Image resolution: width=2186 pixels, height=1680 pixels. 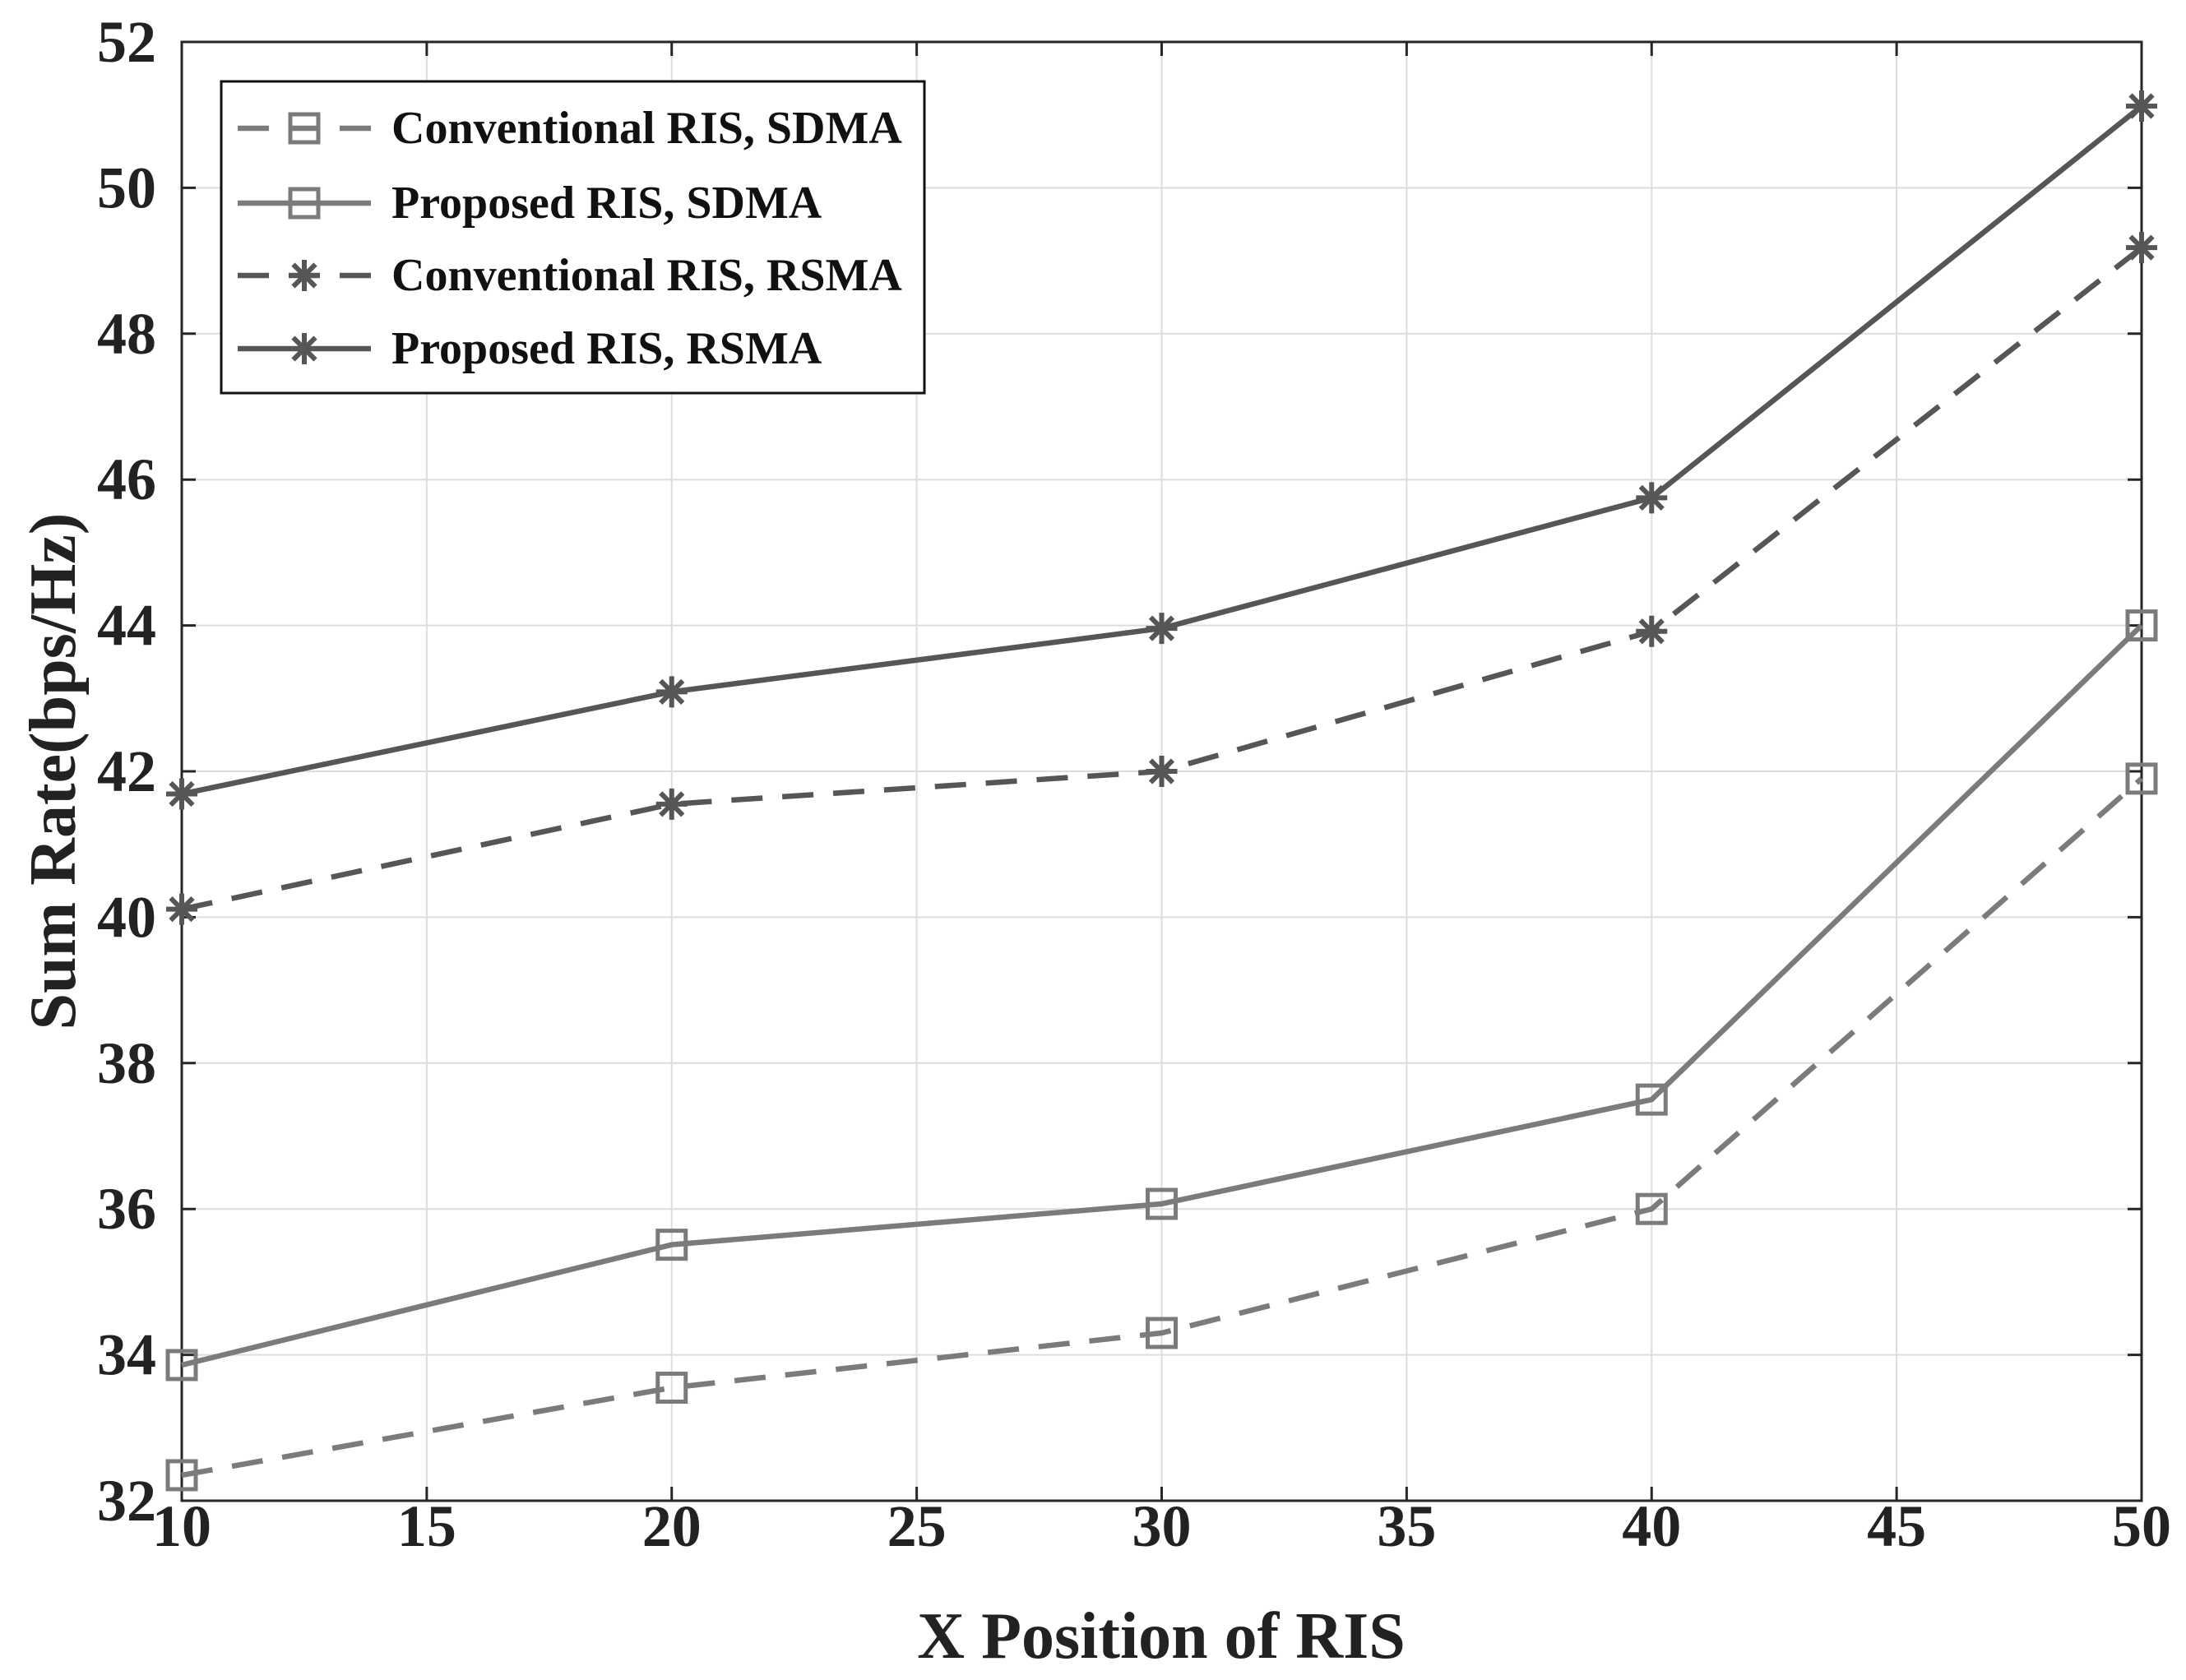 I want to click on legend-entry-conventional-ris-rsma: Conventional RIS, RSMA, so click(x=570, y=275).